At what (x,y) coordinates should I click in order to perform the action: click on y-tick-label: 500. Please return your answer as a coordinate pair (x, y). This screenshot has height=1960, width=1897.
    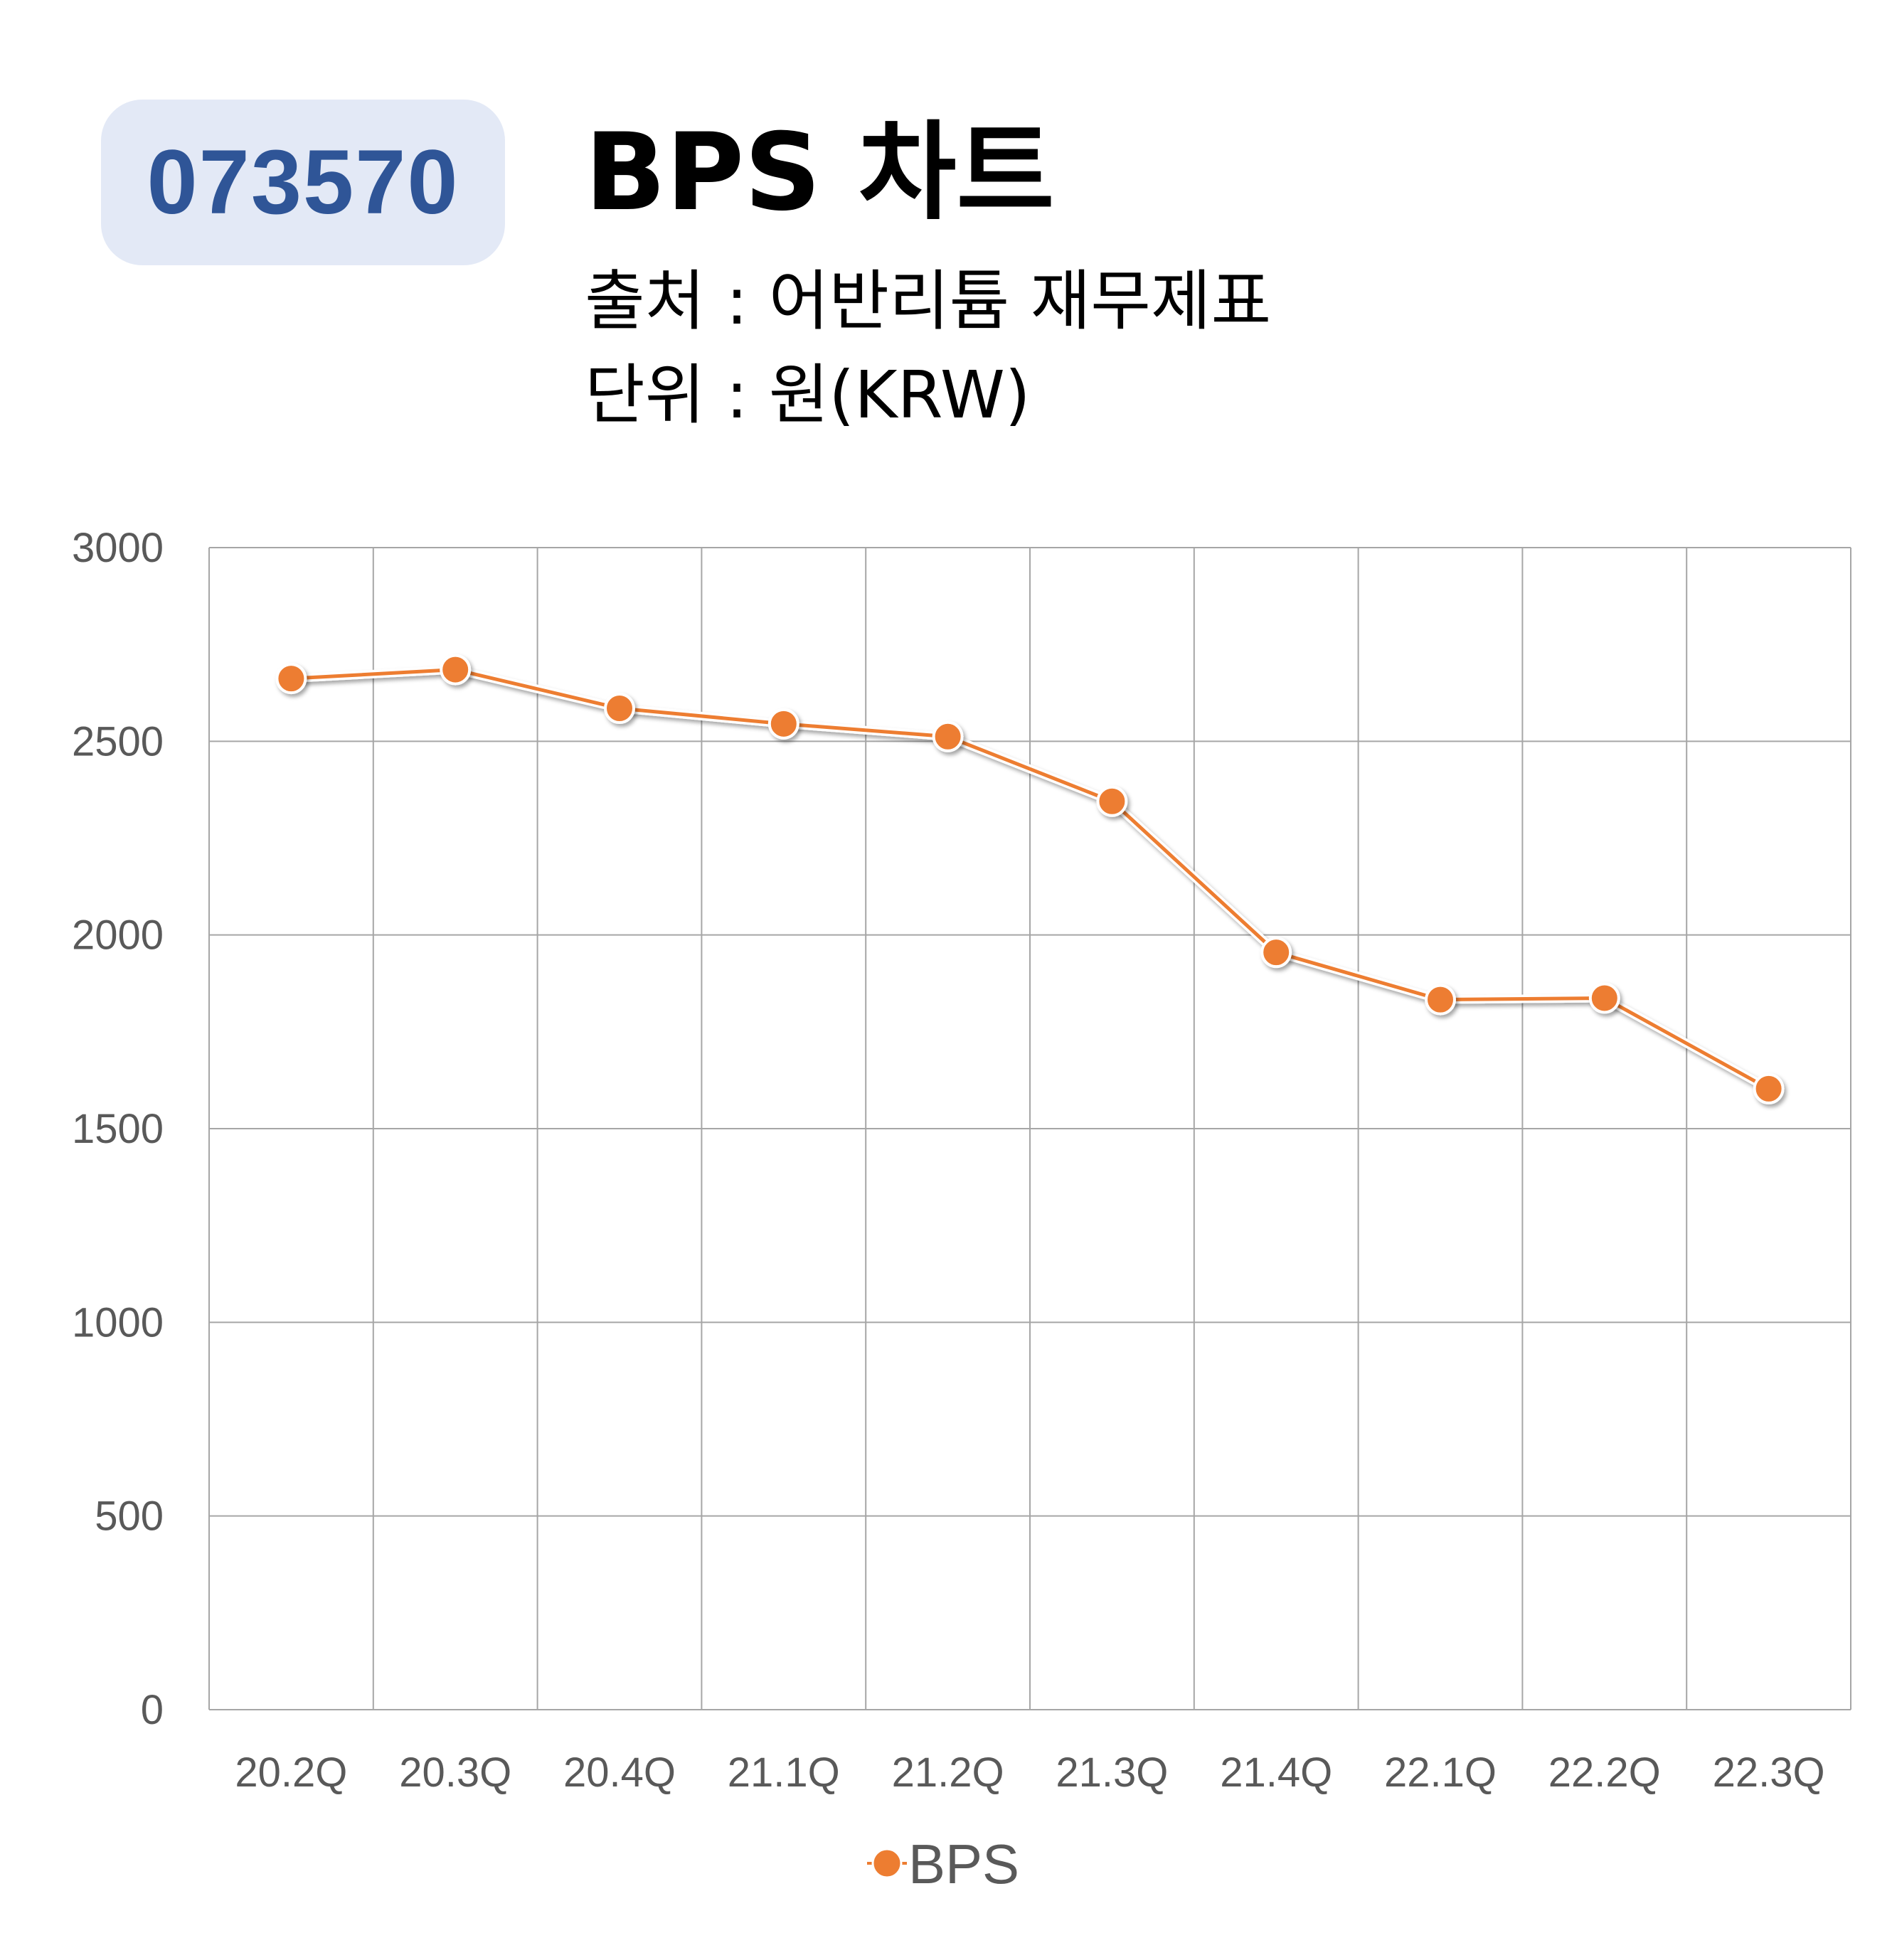
    Looking at the image, I should click on (129, 1516).